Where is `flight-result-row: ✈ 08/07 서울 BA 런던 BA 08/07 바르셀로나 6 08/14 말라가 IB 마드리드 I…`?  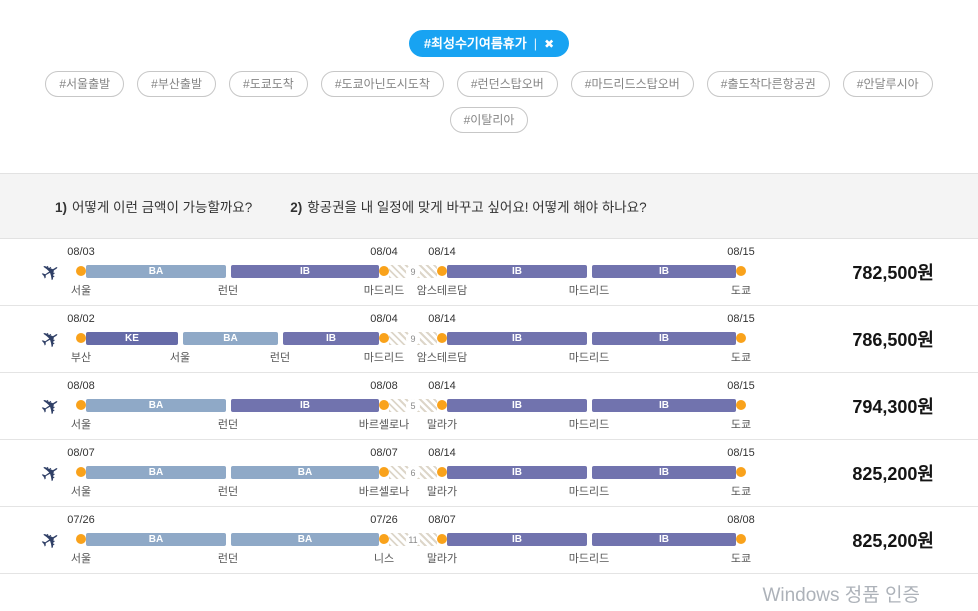
flight-result-row: ✈ 08/07 서울 BA 런던 BA 08/07 바르셀로나 6 08/14 말라가 IB 마드리드 I… is located at coordinates (489, 473).